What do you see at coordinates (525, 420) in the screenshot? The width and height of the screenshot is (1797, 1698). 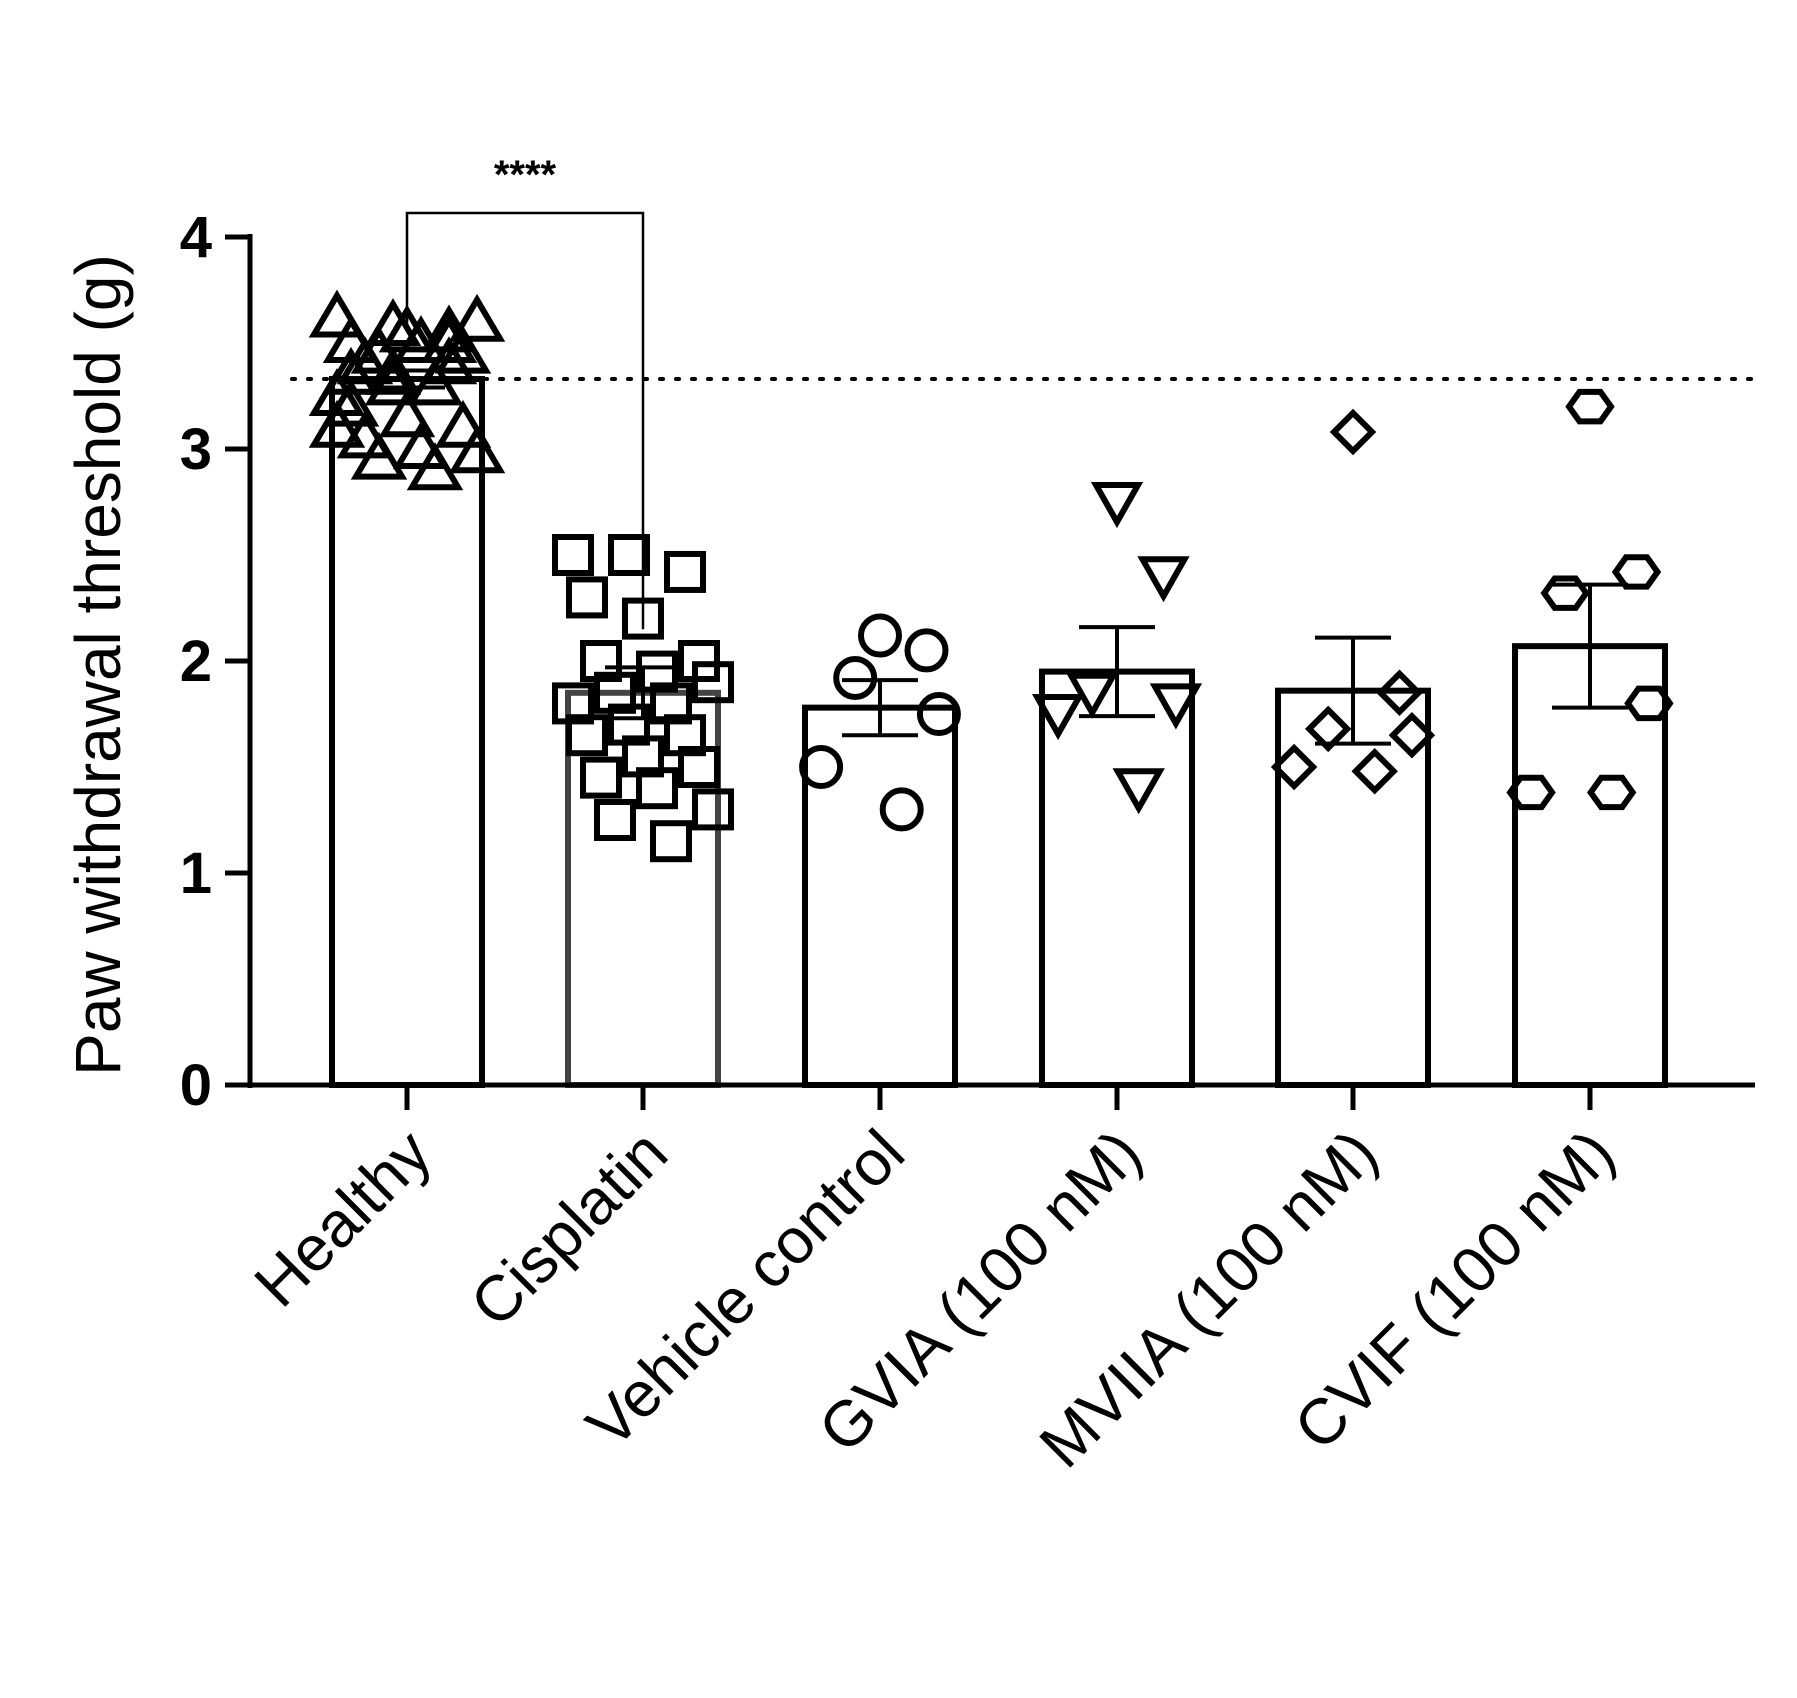 I see `significance-bracket` at bounding box center [525, 420].